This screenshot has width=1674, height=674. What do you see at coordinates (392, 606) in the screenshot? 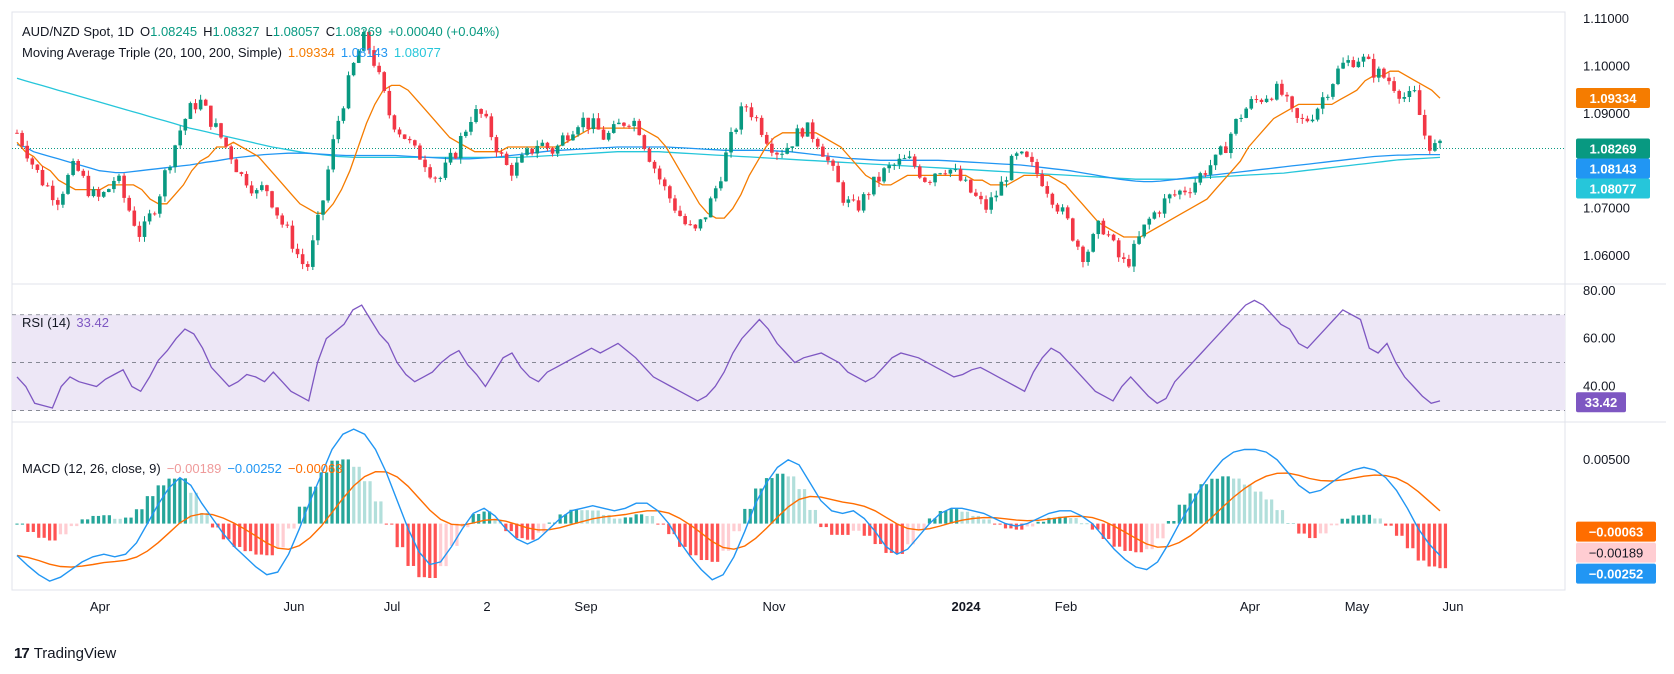
I see `x-tick-label: Jul` at bounding box center [392, 606].